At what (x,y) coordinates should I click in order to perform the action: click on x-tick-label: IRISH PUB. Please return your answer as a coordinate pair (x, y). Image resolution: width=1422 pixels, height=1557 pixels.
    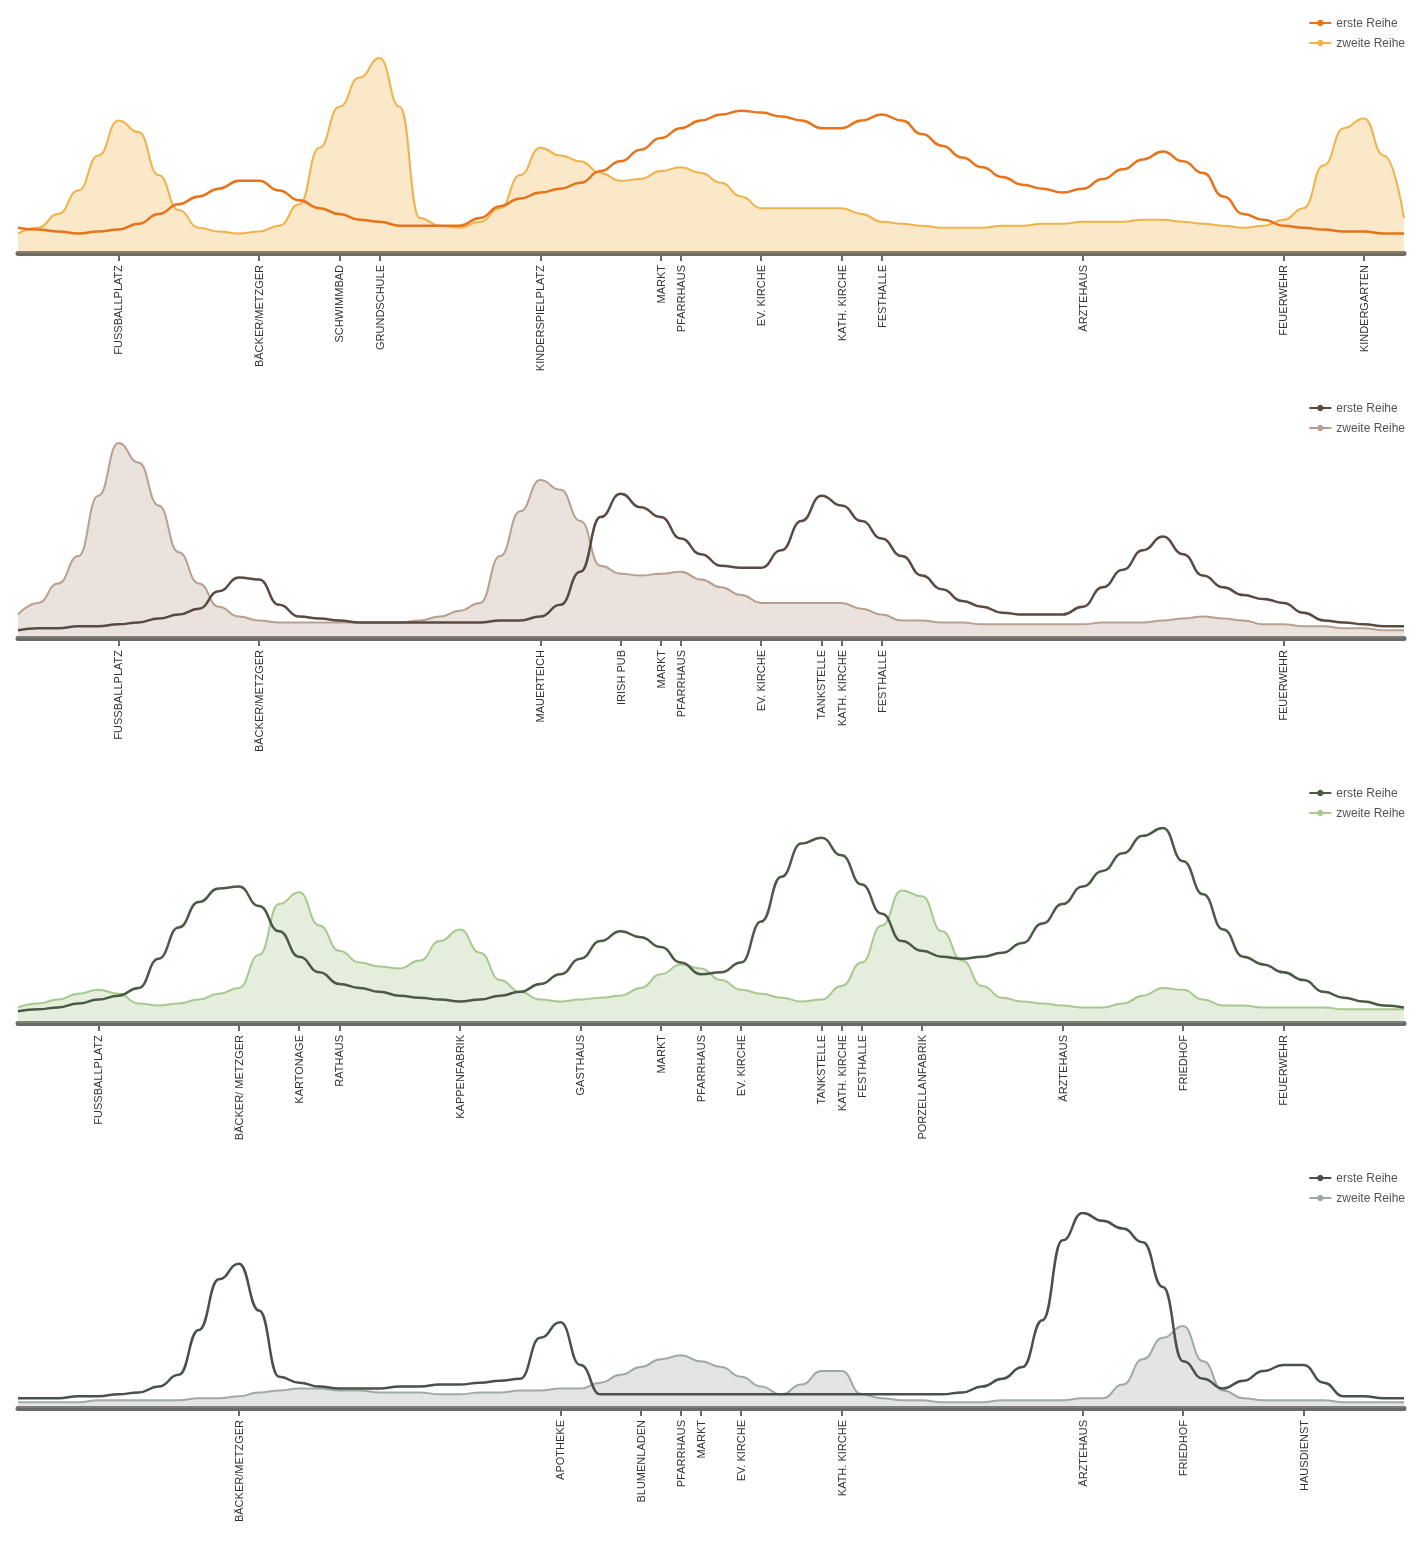
    Looking at the image, I should click on (620, 678).